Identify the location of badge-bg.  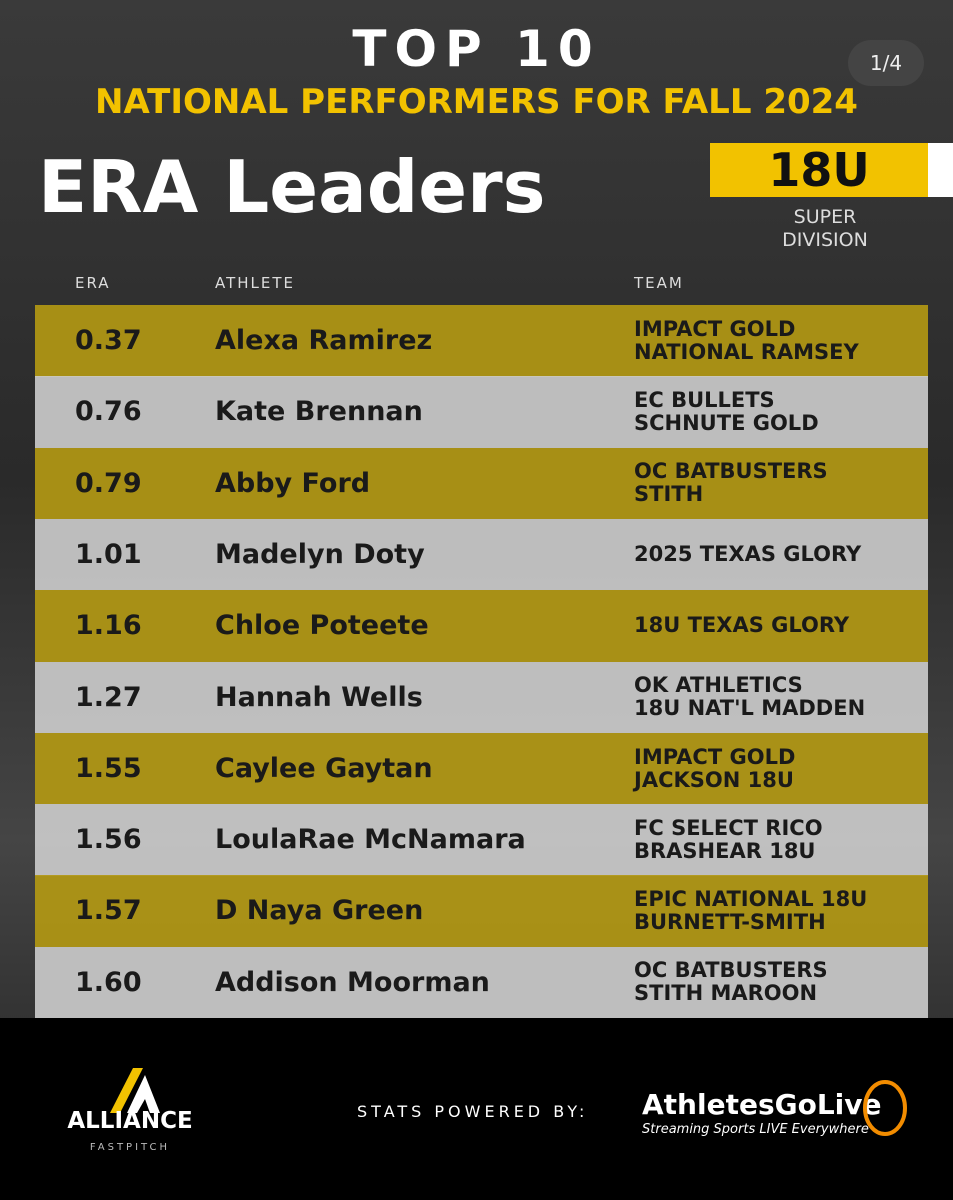
(819, 170).